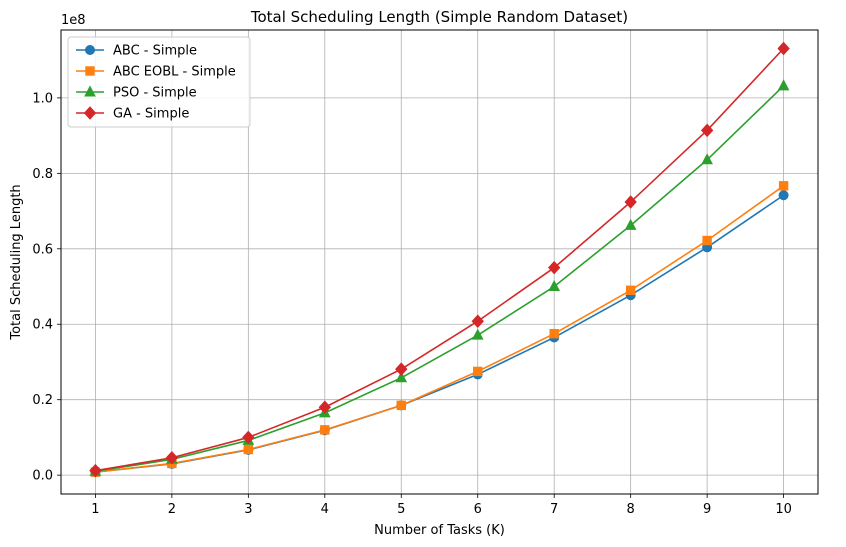  I want to click on y-tick-label: 0.2, so click(42, 400).